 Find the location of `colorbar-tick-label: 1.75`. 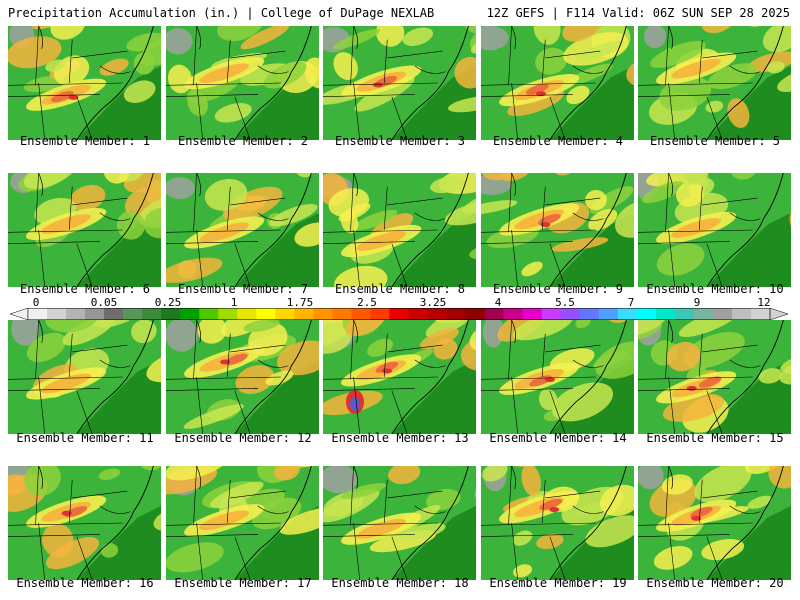

colorbar-tick-label: 1.75 is located at coordinates (300, 302).